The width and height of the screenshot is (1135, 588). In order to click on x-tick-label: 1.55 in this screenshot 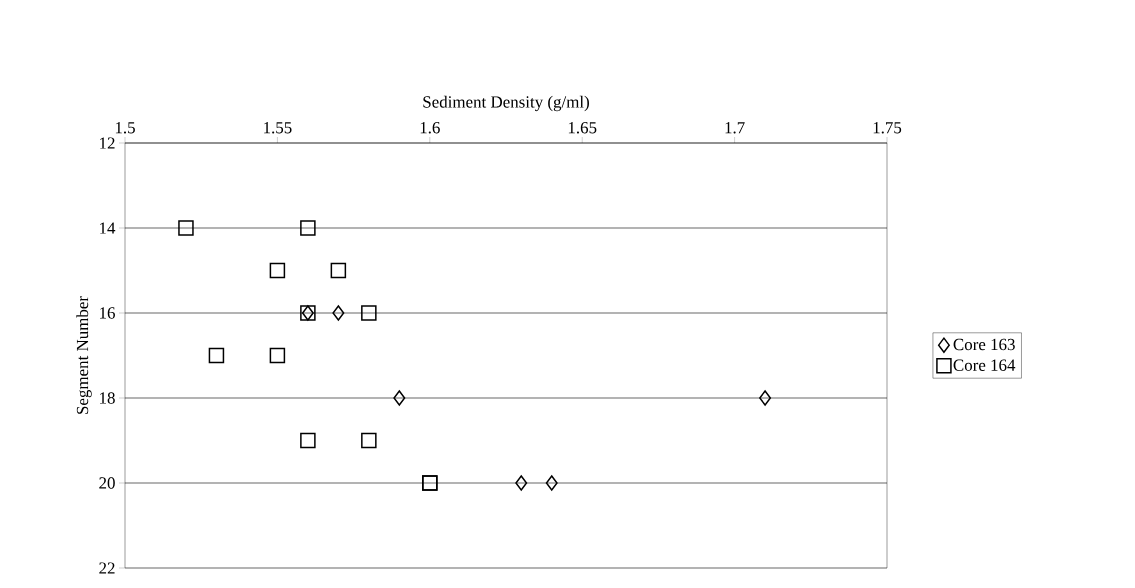, I will do `click(278, 128)`.